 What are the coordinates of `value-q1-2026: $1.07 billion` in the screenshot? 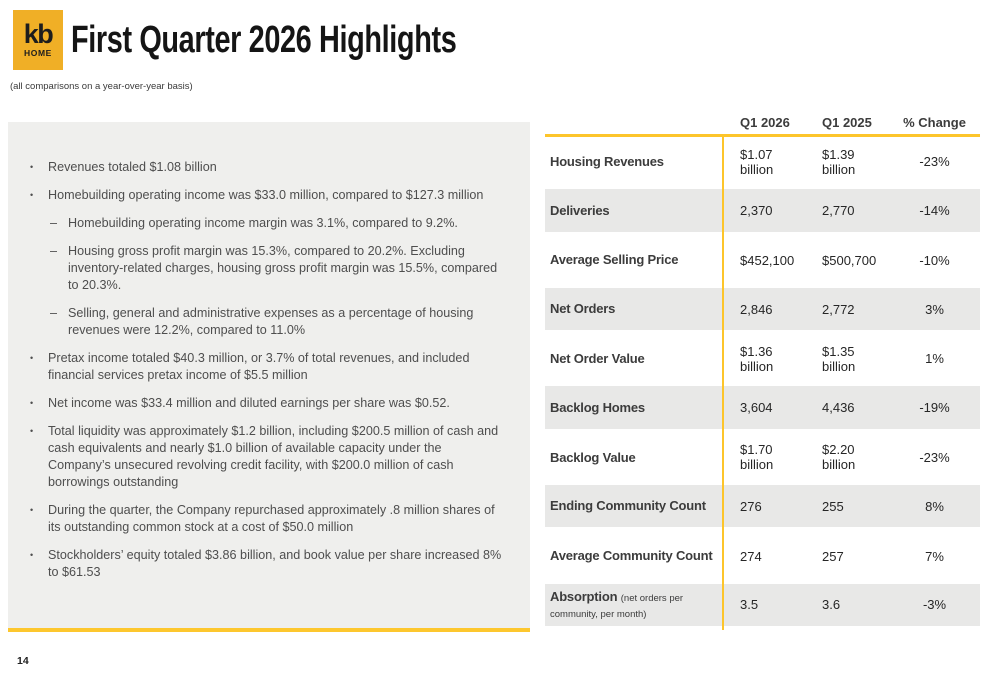 It's located at (757, 161).